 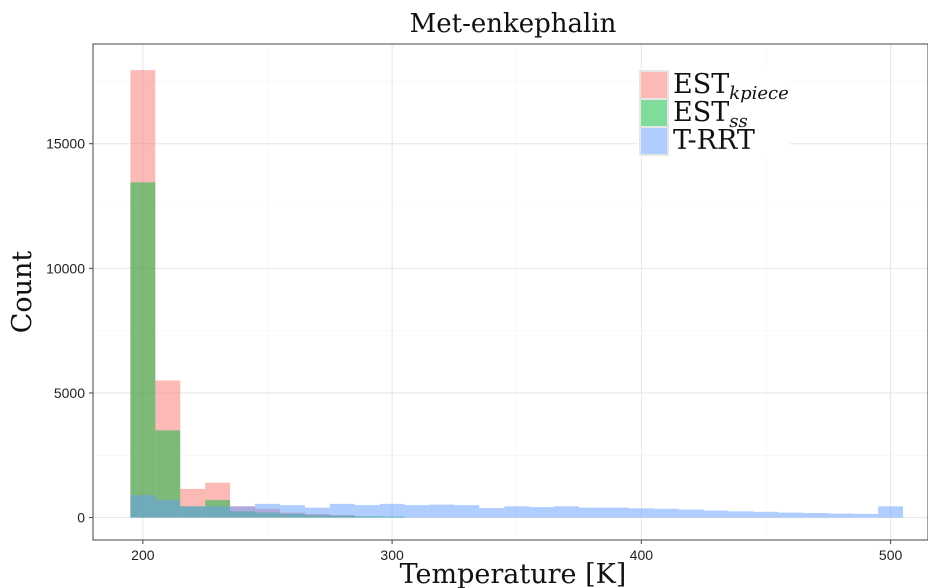 What do you see at coordinates (65, 144) in the screenshot?
I see `y-tick-label: 15000` at bounding box center [65, 144].